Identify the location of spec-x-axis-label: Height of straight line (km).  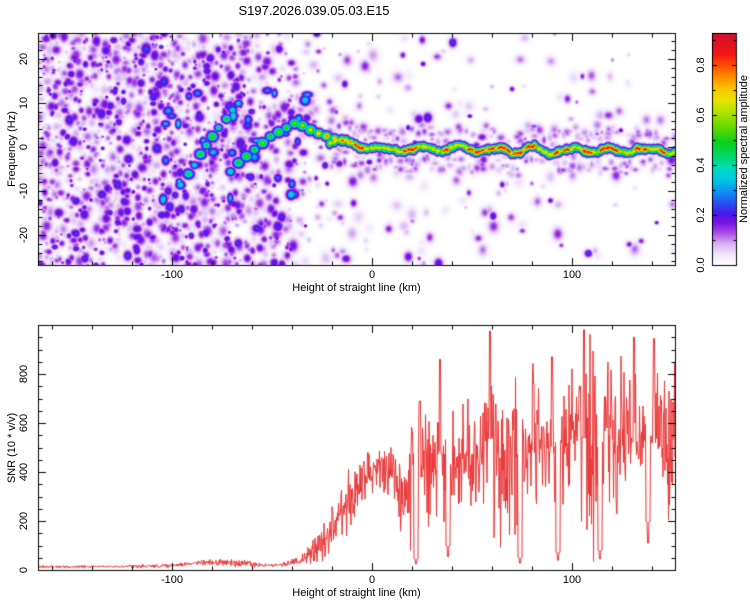
(356, 288).